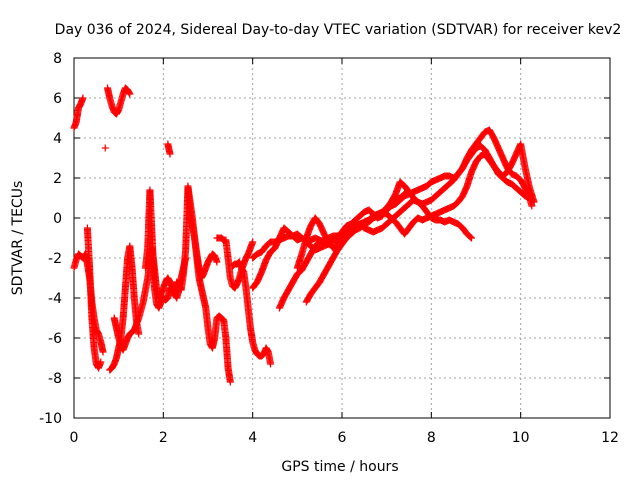 The height and width of the screenshot is (480, 640). What do you see at coordinates (55, 259) in the screenshot?
I see `y-tick-label: -2` at bounding box center [55, 259].